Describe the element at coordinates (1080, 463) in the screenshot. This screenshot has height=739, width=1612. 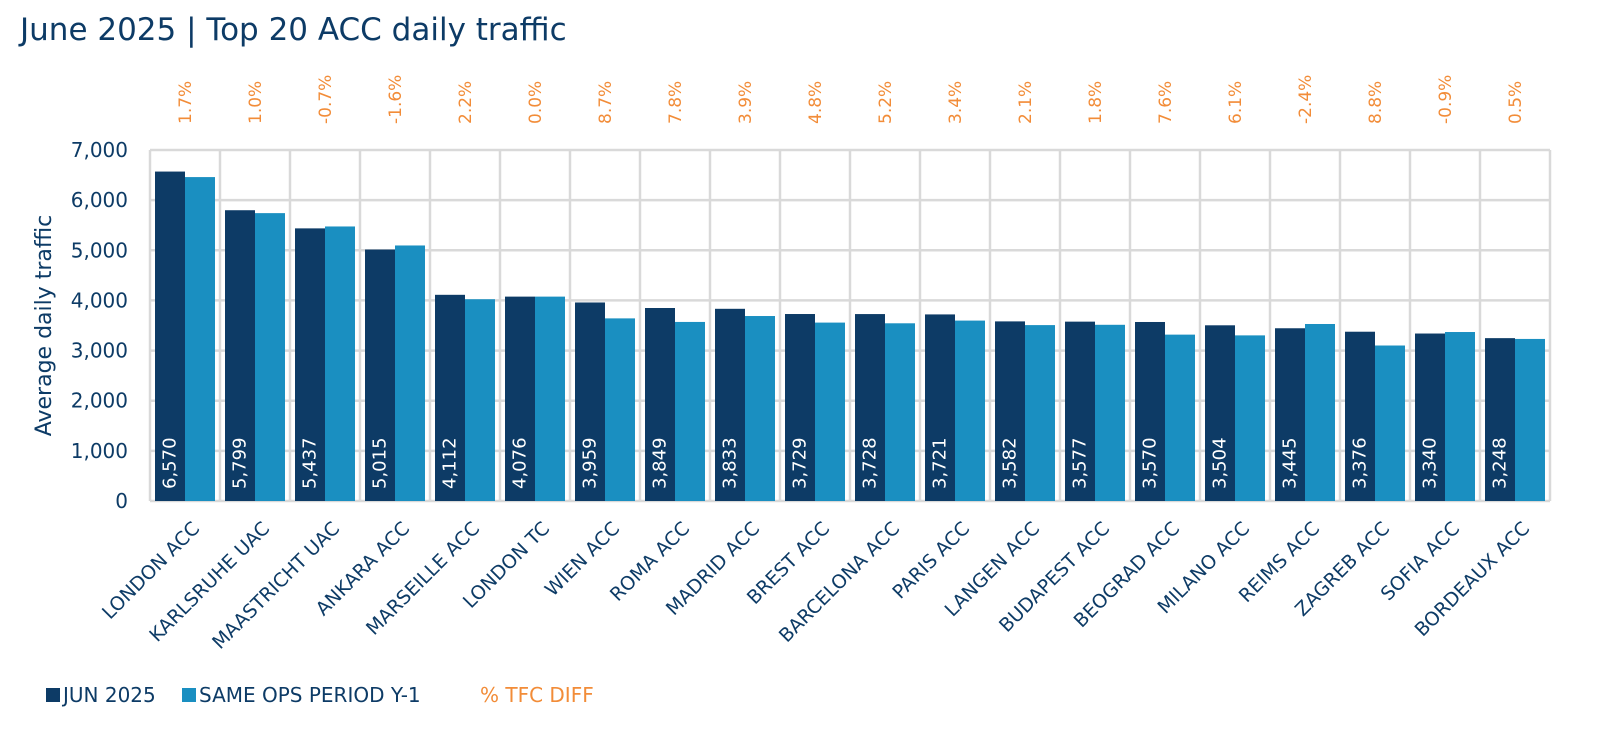
I see `bar-value-label: 3,577` at that location.